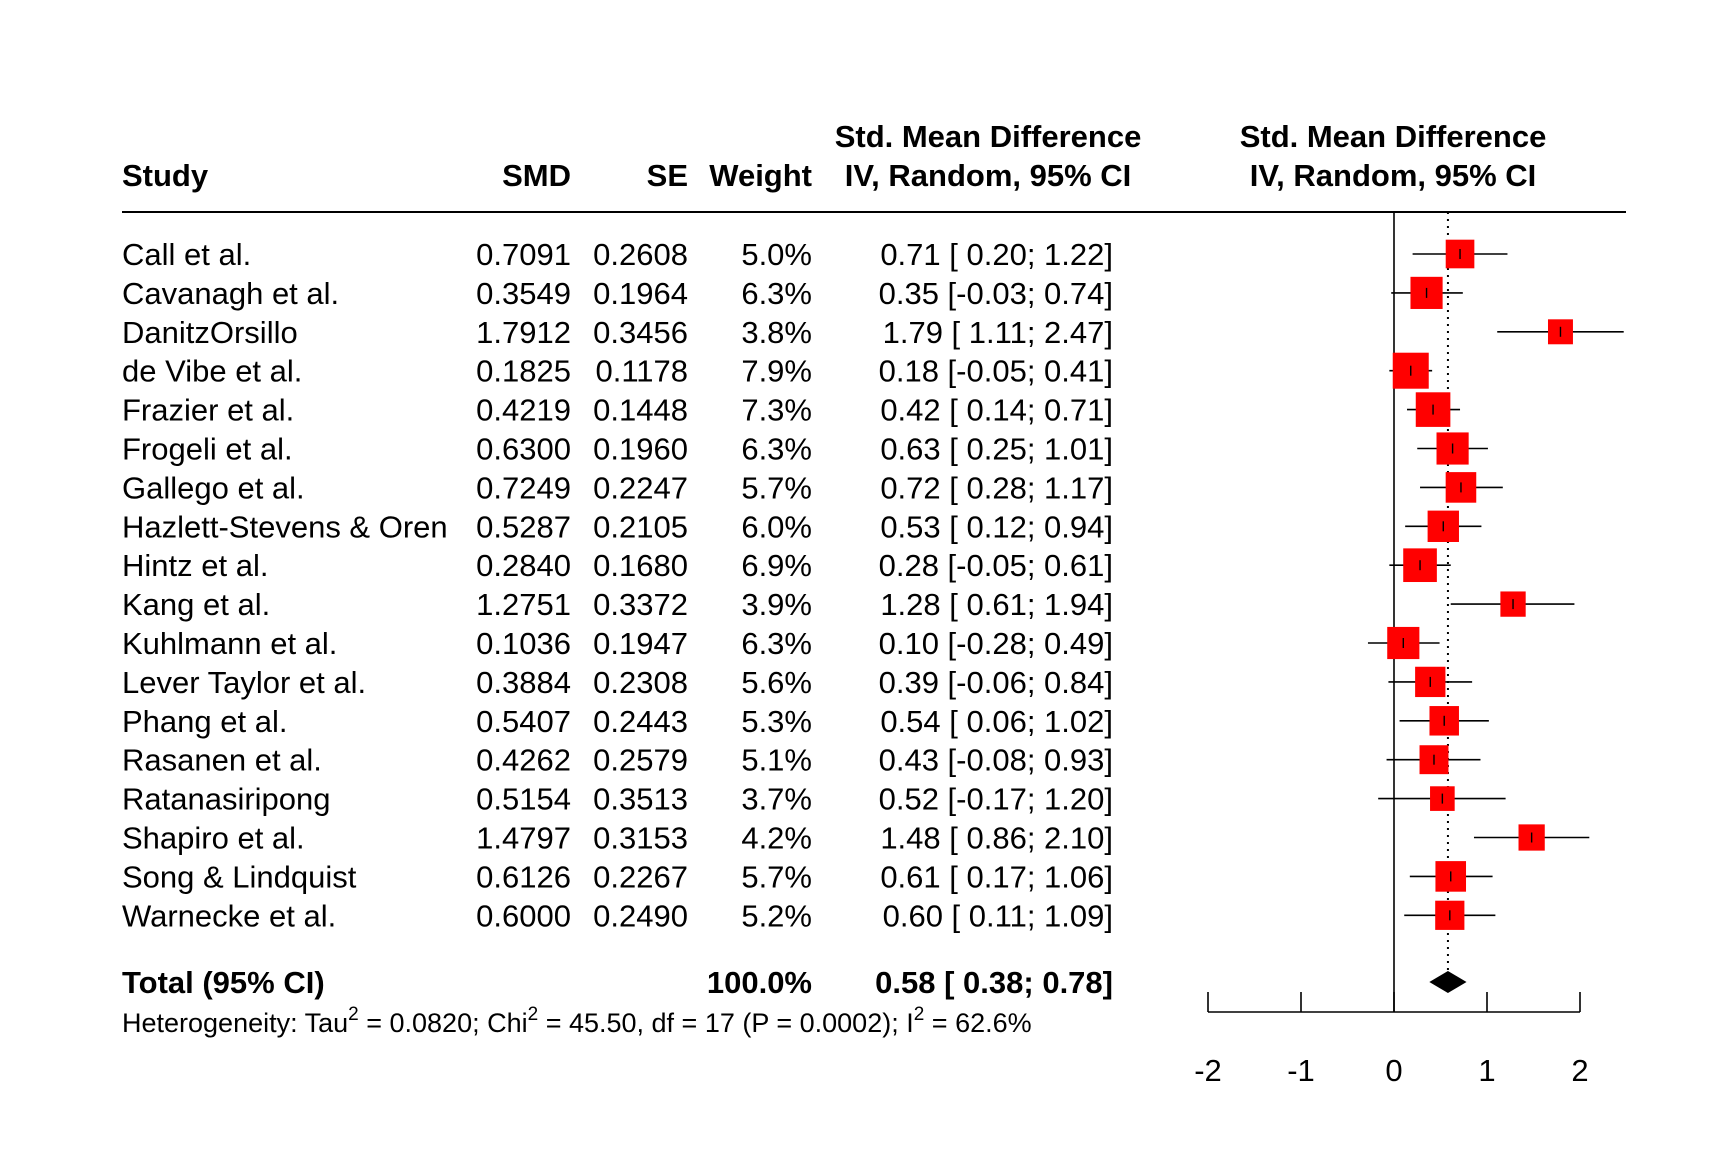  What do you see at coordinates (523, 876) in the screenshot?
I see `study-smd: 0.6126` at bounding box center [523, 876].